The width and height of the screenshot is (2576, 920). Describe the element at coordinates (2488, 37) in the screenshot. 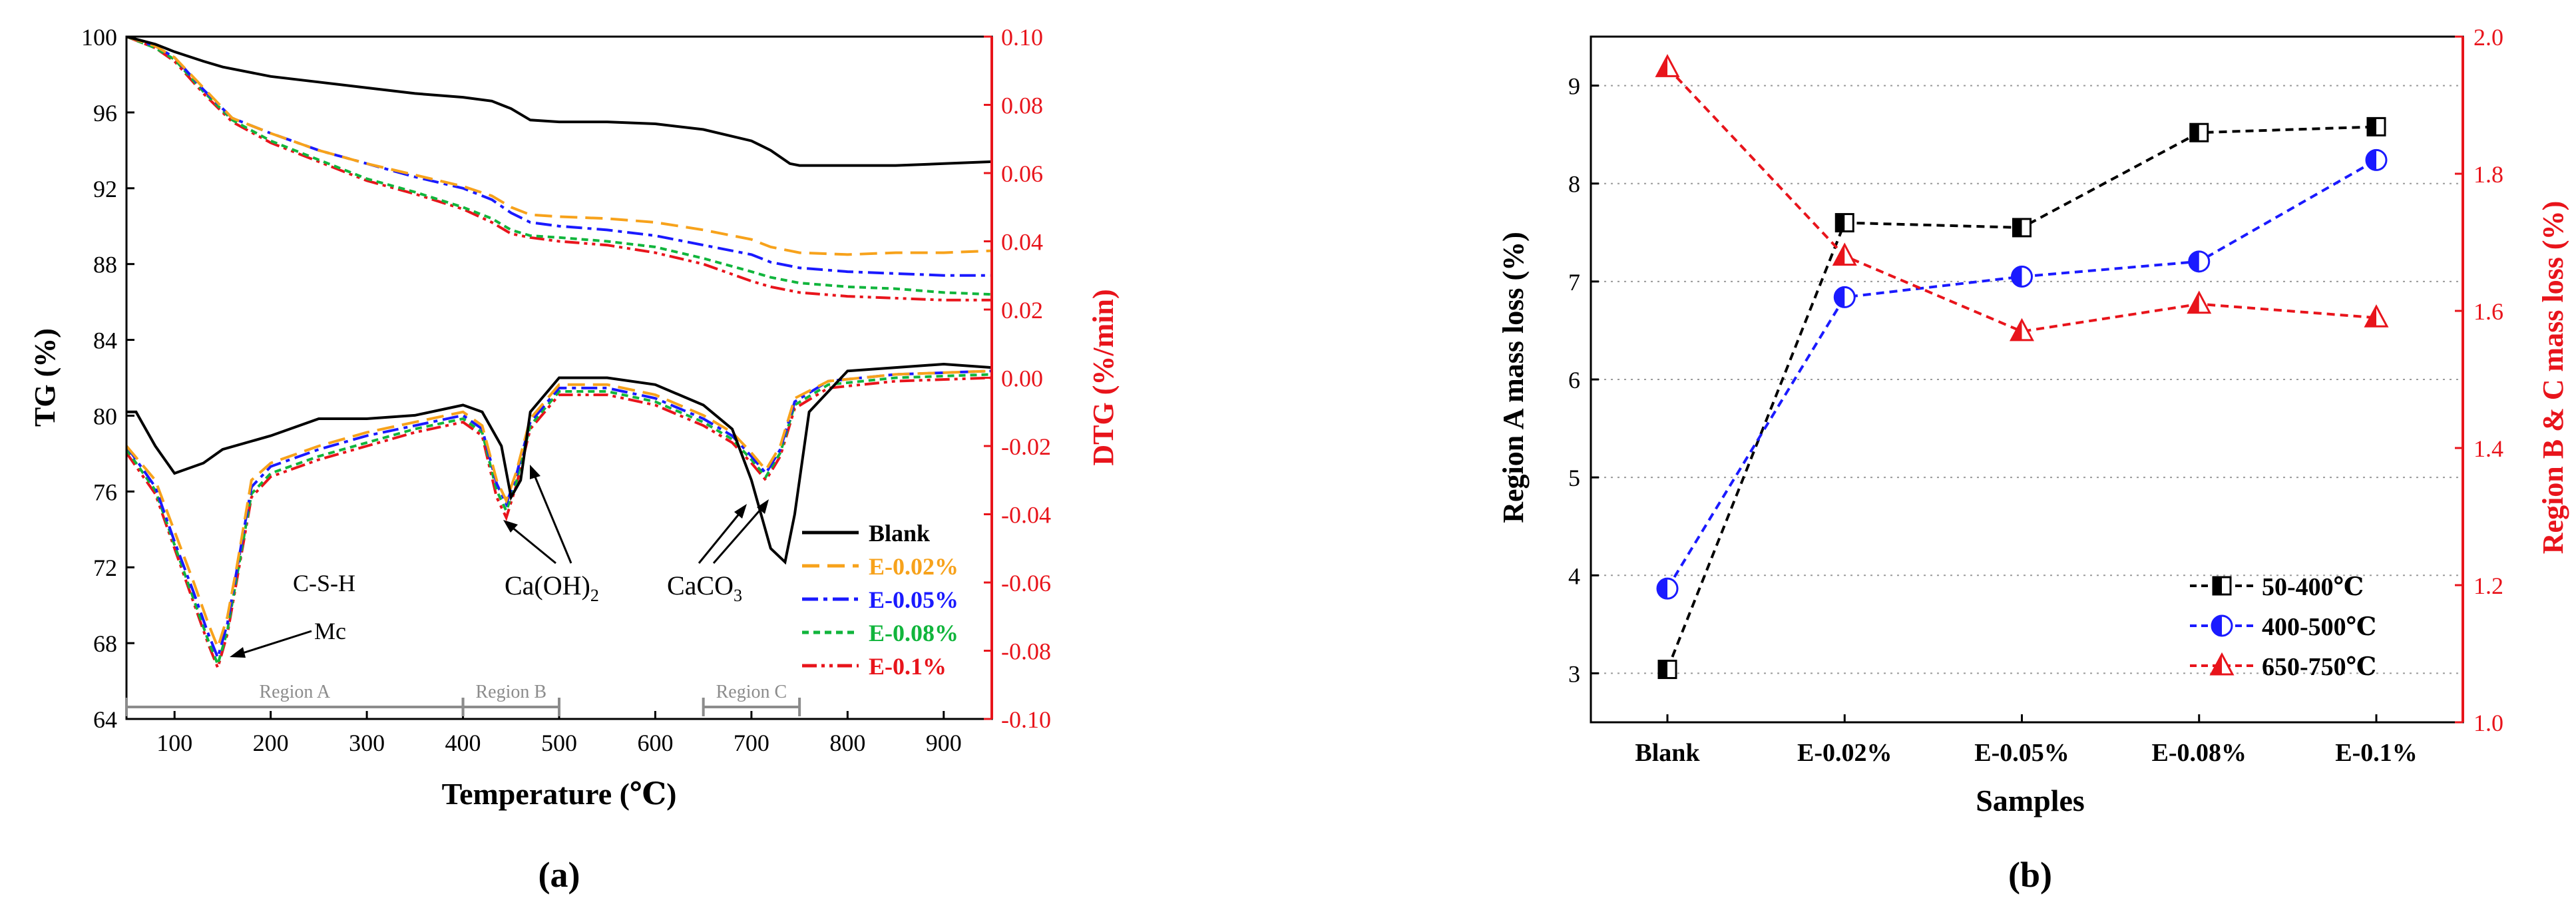

I see `panel-b-y2tick-label: 2.0` at that location.